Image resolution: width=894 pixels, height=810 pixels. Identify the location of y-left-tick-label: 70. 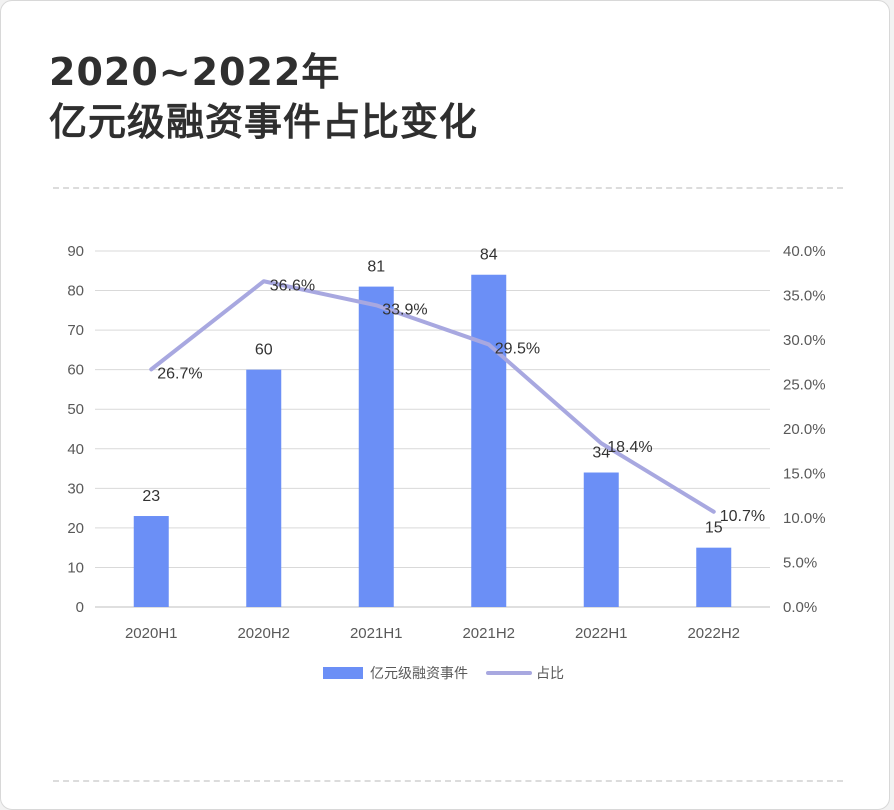
(75, 330).